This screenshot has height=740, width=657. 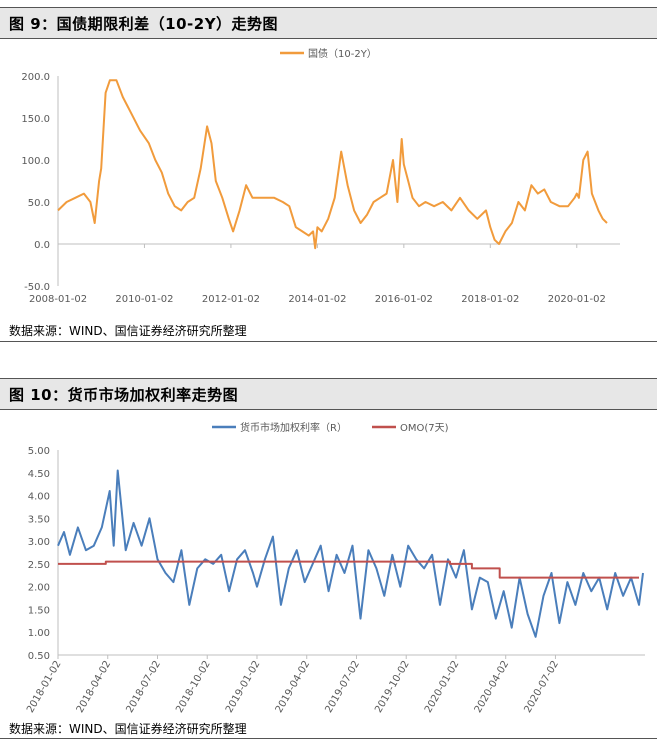 What do you see at coordinates (35, 77) in the screenshot?
I see `y-tick-label: 200.0` at bounding box center [35, 77].